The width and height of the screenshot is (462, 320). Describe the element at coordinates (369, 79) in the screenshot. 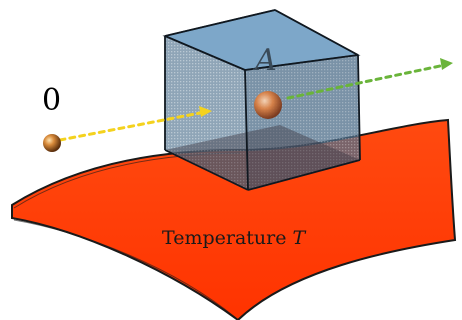

I see `outgoing-path` at that location.